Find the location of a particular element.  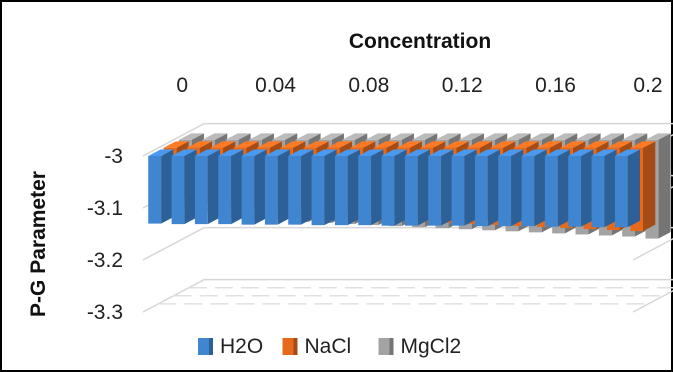

legend: H2O NaCl MgCl2 is located at coordinates (329, 346).